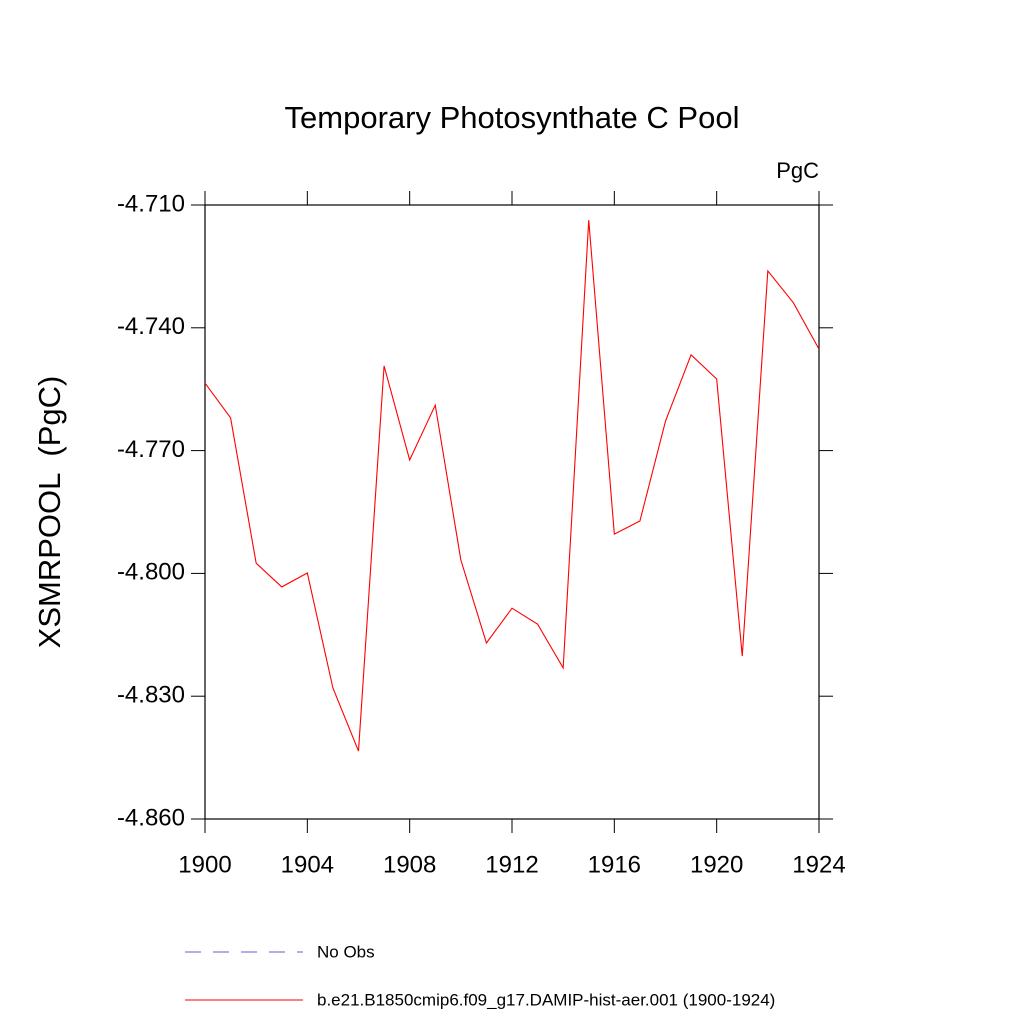  What do you see at coordinates (409, 864) in the screenshot?
I see `x-tick-label: 1908` at bounding box center [409, 864].